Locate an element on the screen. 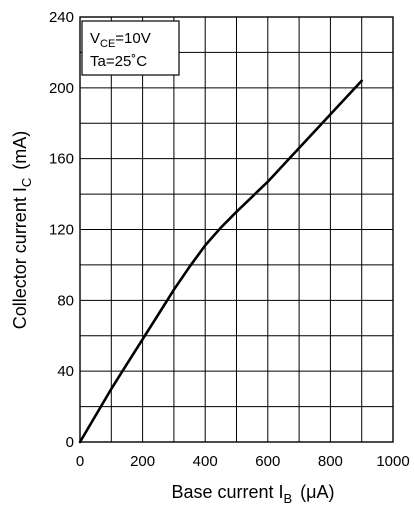 Image resolution: width=414 pixels, height=506 pixels. x-tick-label: 1000 is located at coordinates (392, 461).